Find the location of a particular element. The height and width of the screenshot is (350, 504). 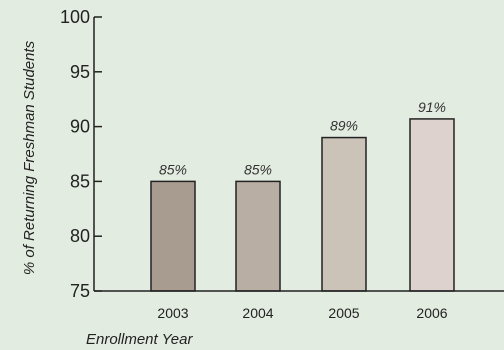

y-axis-ticks: 75 80 85 90 95 100 is located at coordinates (81, 154).